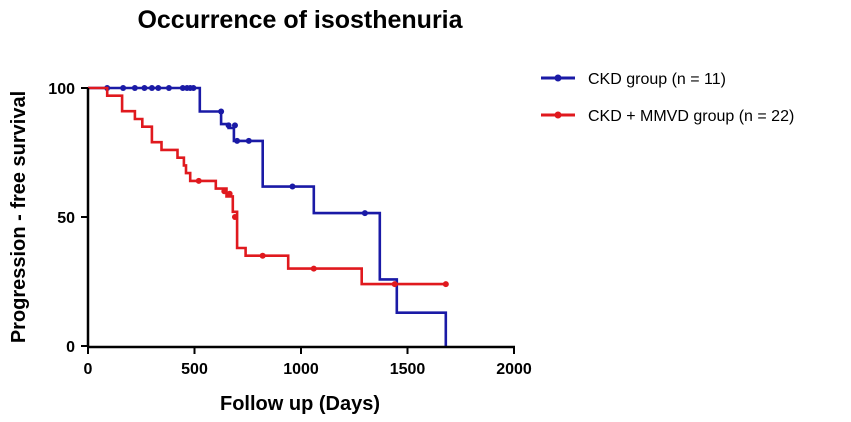  I want to click on legend-marker-ckd, so click(558, 78).